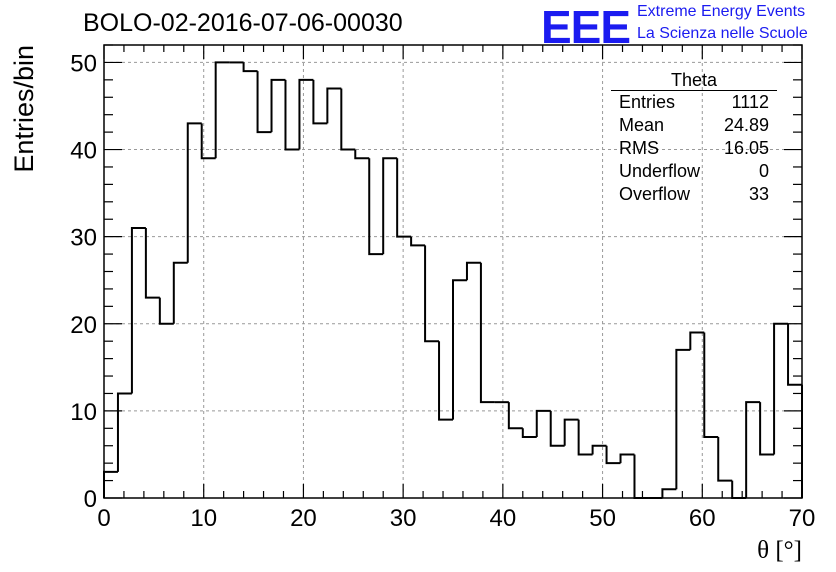 The width and height of the screenshot is (836, 572). What do you see at coordinates (655, 194) in the screenshot?
I see `stats-label: Overflow` at bounding box center [655, 194].